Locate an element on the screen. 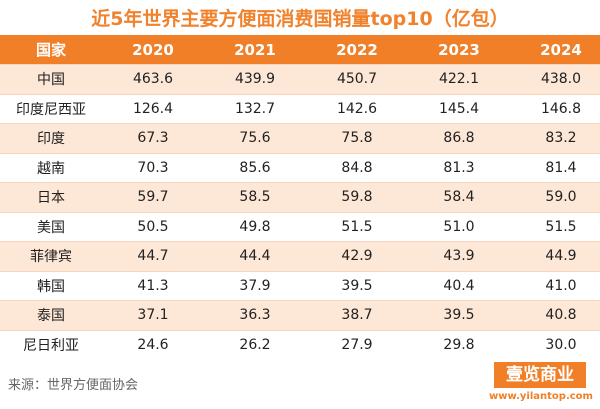 Image resolution: width=600 pixels, height=409 pixels. value-cell: 40.4 is located at coordinates (459, 285).